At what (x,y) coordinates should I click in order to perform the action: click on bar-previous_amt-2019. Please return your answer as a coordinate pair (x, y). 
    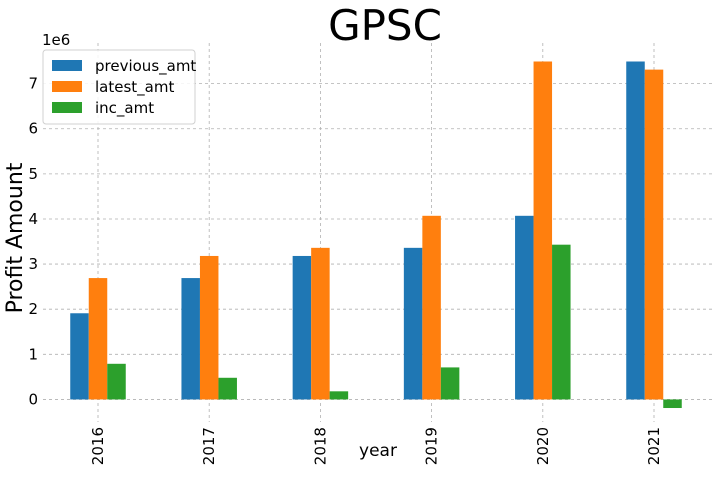
    Looking at the image, I should click on (413, 323).